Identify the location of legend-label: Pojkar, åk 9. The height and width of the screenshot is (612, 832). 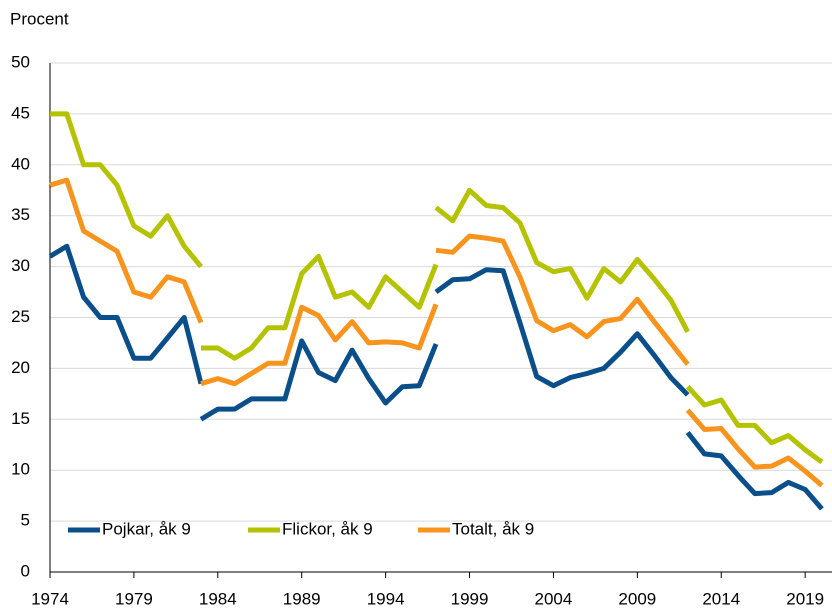
(146, 528).